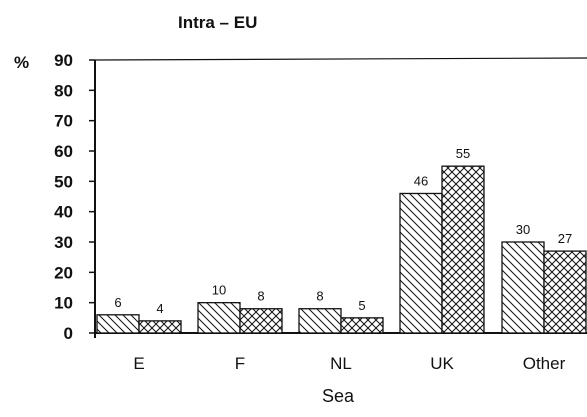 The width and height of the screenshot is (587, 417). Describe the element at coordinates (63, 60) in the screenshot. I see `y-tick-label: 90` at that location.